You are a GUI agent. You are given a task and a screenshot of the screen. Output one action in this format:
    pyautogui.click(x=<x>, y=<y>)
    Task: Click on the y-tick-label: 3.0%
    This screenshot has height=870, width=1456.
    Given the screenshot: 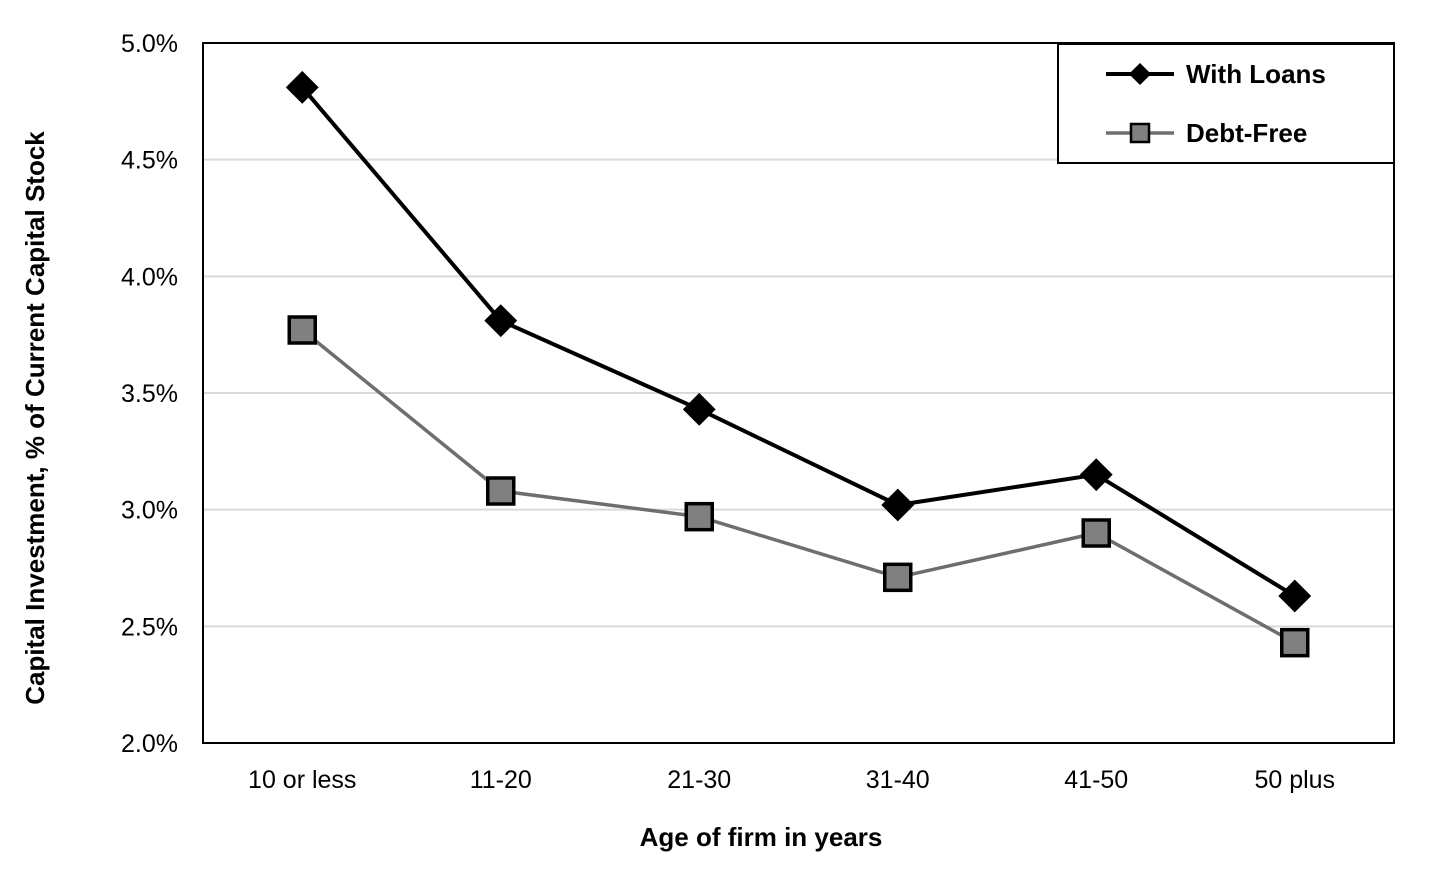 What is the action you would take?
    pyautogui.click(x=149, y=511)
    